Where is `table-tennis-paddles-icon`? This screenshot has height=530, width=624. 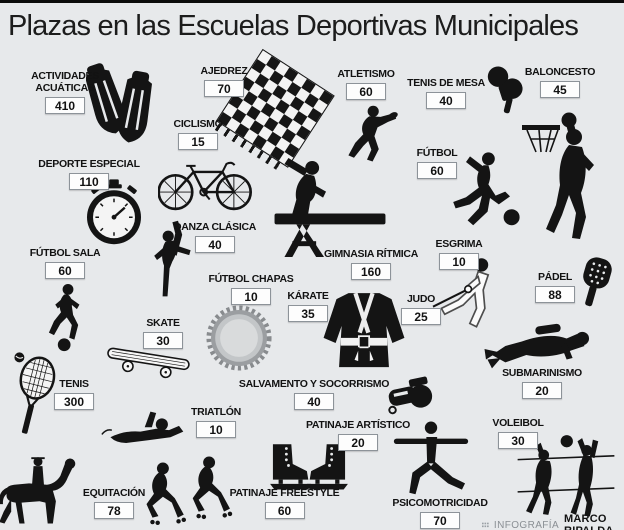
table-tennis-paddles-icon is located at coordinates (505, 90).